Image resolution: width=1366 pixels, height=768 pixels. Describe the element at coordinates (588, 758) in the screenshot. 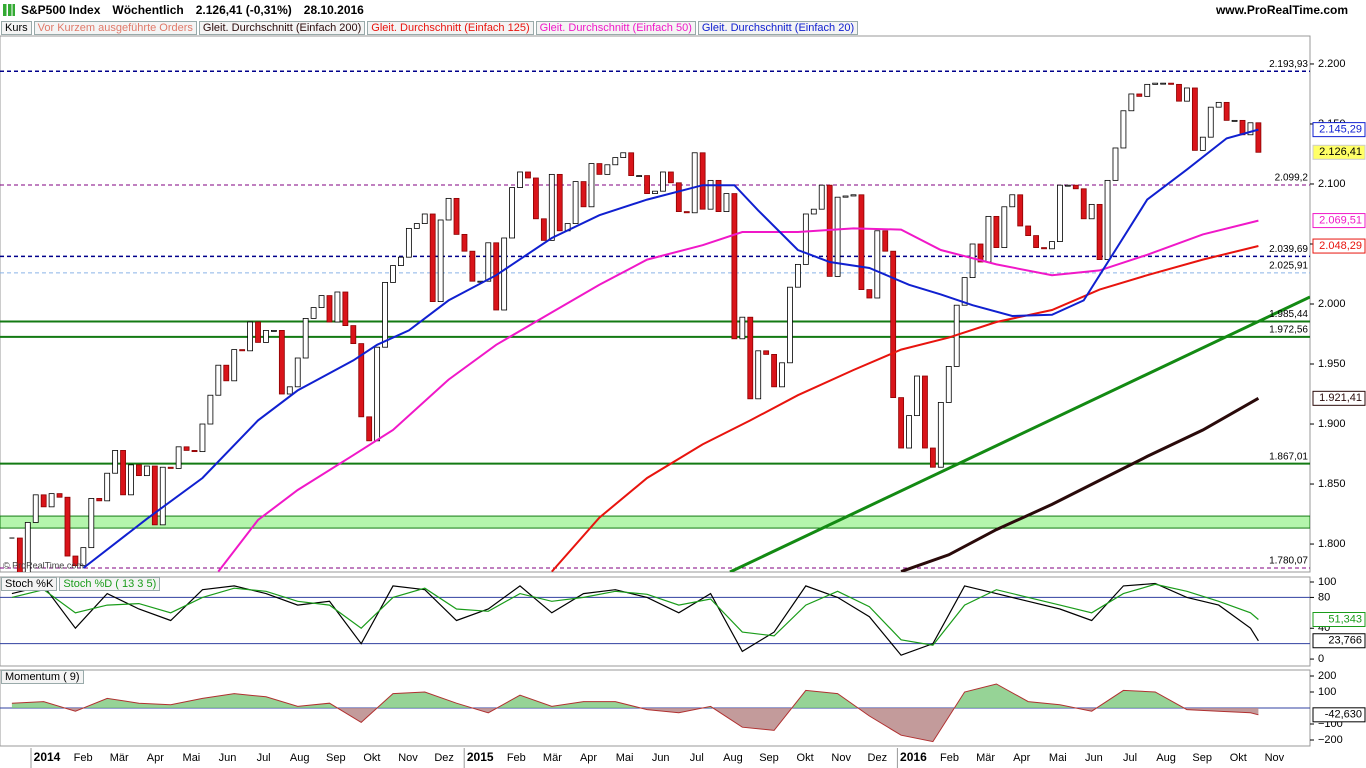

I see `x-tick-label: Apr` at that location.